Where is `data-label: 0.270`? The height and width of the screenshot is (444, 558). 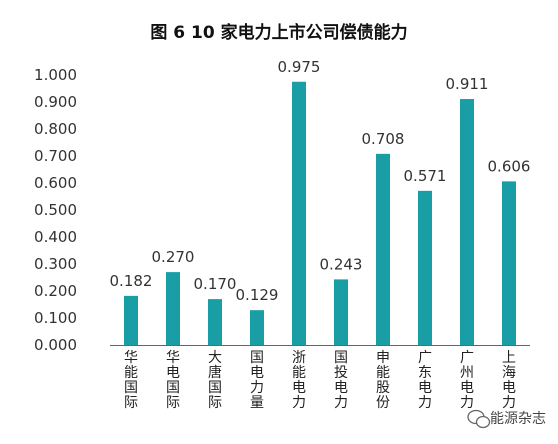
data-label: 0.270 is located at coordinates (173, 257).